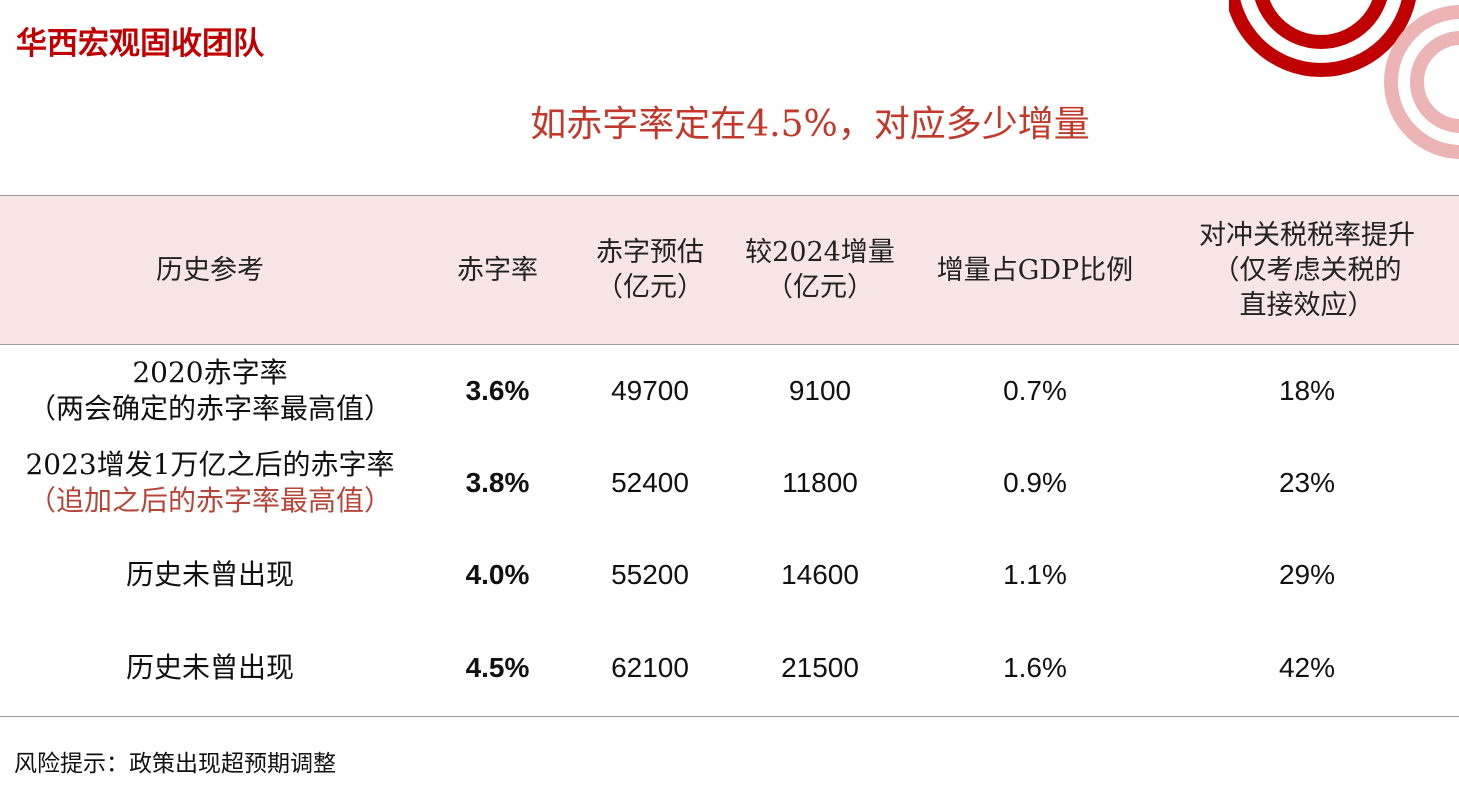 The image size is (1459, 793). I want to click on row-reference: 2023增发1万亿之后的赤字率 （追加之后的赤字率最高值）, so click(210, 482).